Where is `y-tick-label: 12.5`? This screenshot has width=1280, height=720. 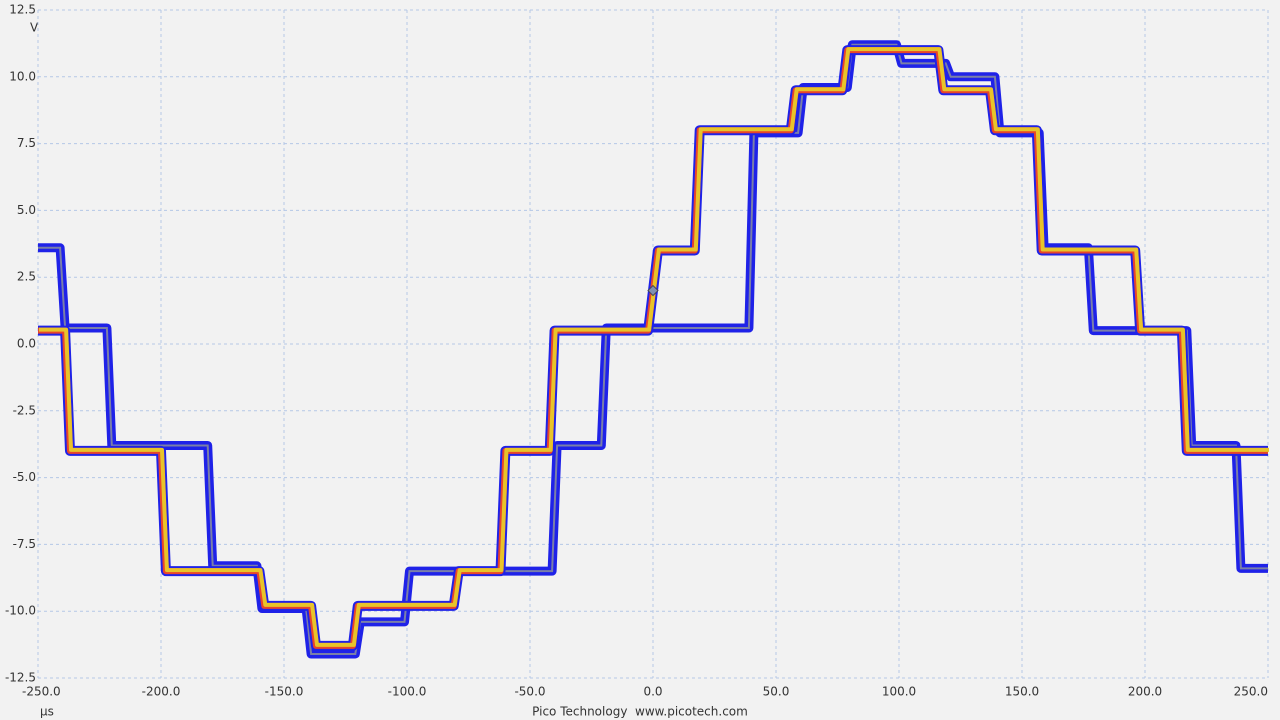
y-tick-label: 12.5 is located at coordinates (22, 10).